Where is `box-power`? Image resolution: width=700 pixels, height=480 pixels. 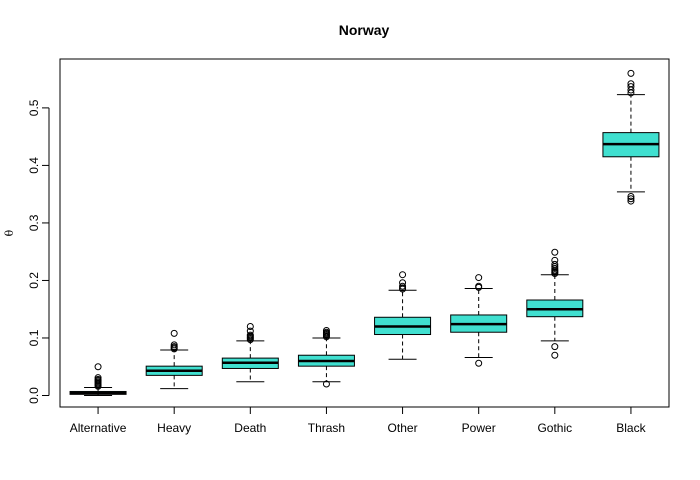 box-power is located at coordinates (479, 320).